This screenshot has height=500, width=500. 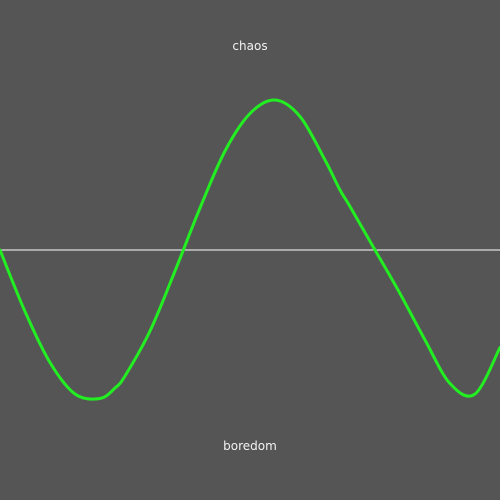 I want to click on boredom-label: boredom, so click(x=250, y=446).